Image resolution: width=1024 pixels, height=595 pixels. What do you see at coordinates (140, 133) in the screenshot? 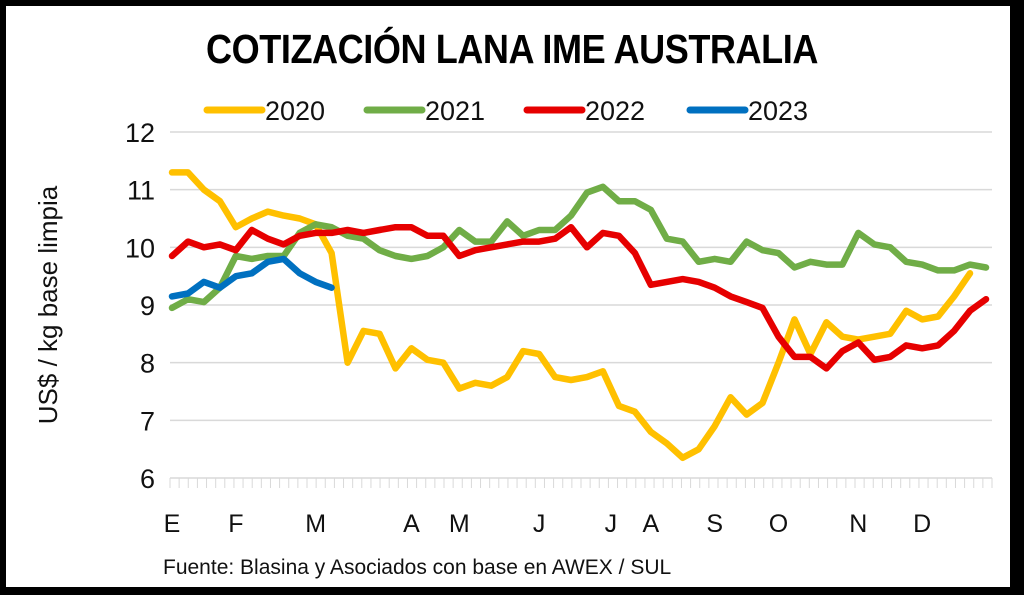
I see `y-tick-label: 12` at bounding box center [140, 133].